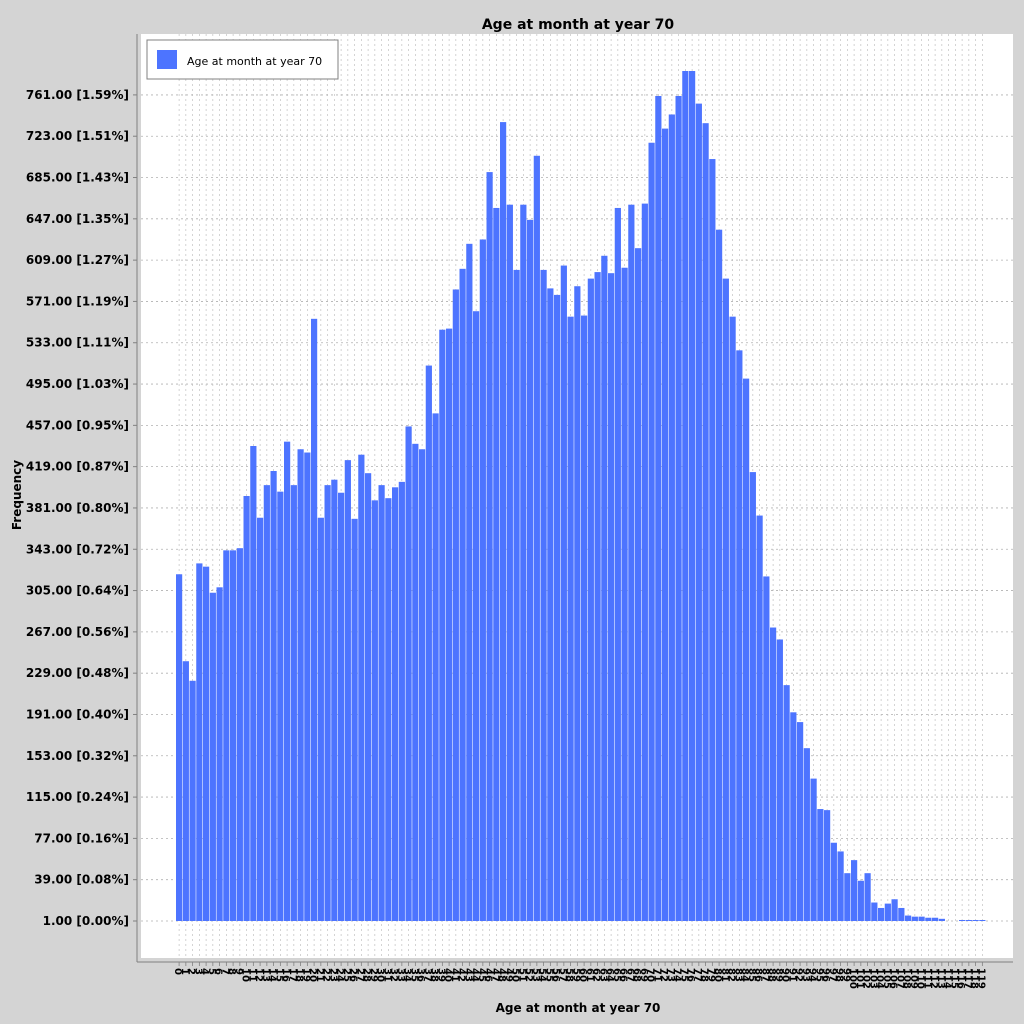 The height and width of the screenshot is (1024, 1024). Describe the element at coordinates (535, 975) in the screenshot. I see `x-tick-label: 53` at that location.